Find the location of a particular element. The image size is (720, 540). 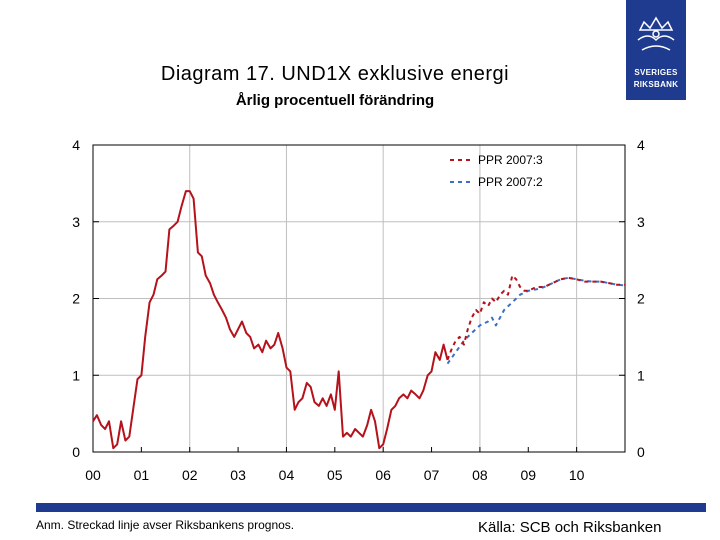

y-tick-label-right: 0 is located at coordinates (641, 452).